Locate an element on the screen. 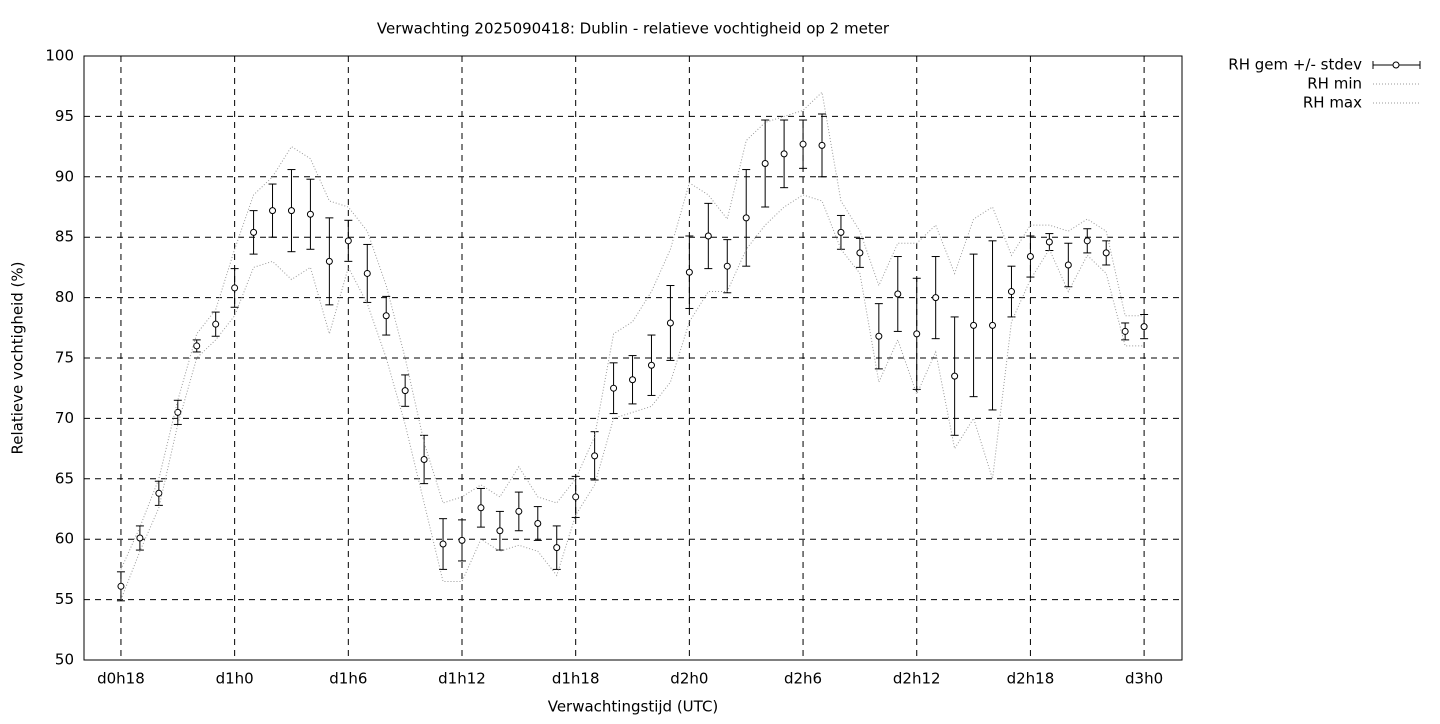 The image size is (1440, 724). y-tick-label: 65 is located at coordinates (64, 478).